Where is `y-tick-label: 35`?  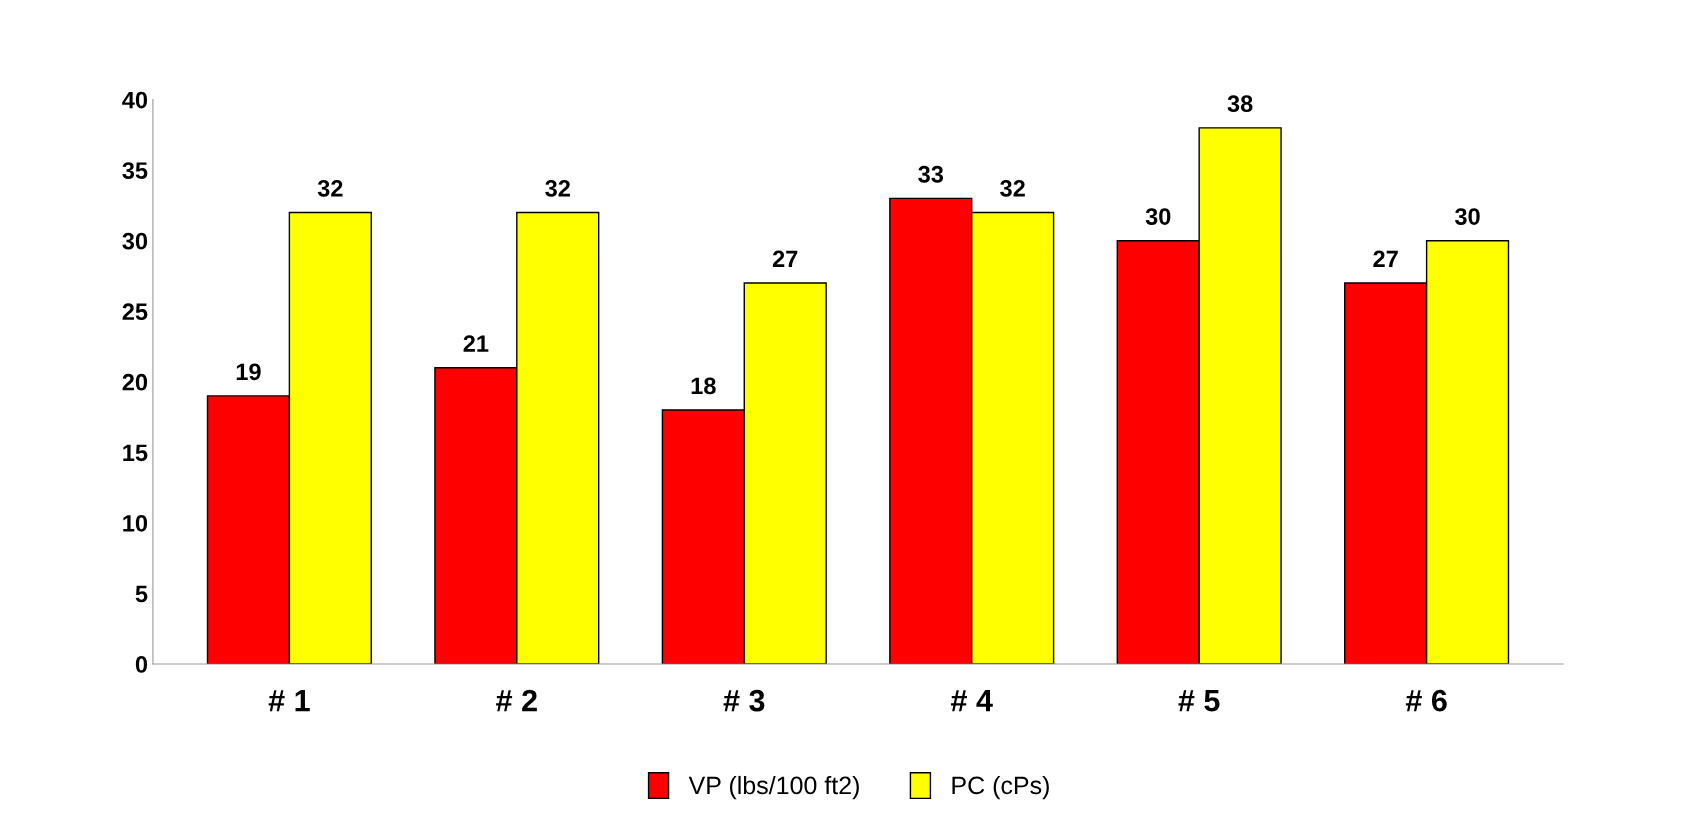
y-tick-label: 35 is located at coordinates (135, 170).